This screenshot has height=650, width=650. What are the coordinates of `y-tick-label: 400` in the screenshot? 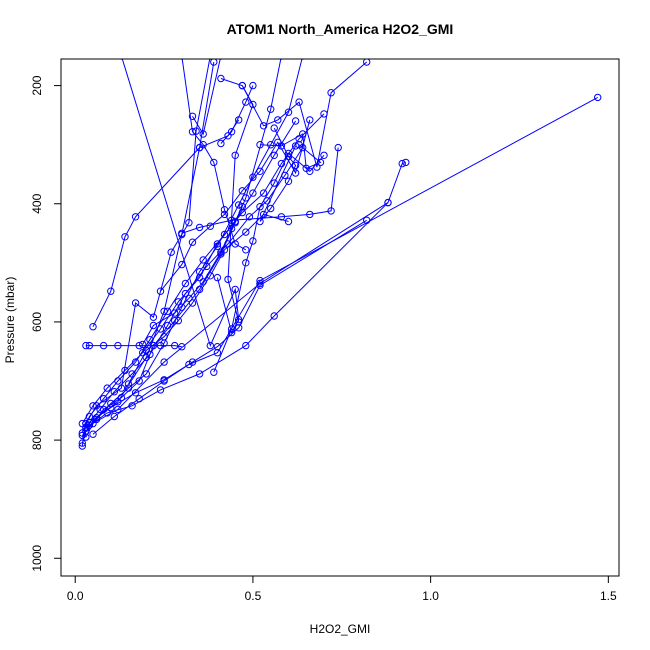 It's located at (37, 203).